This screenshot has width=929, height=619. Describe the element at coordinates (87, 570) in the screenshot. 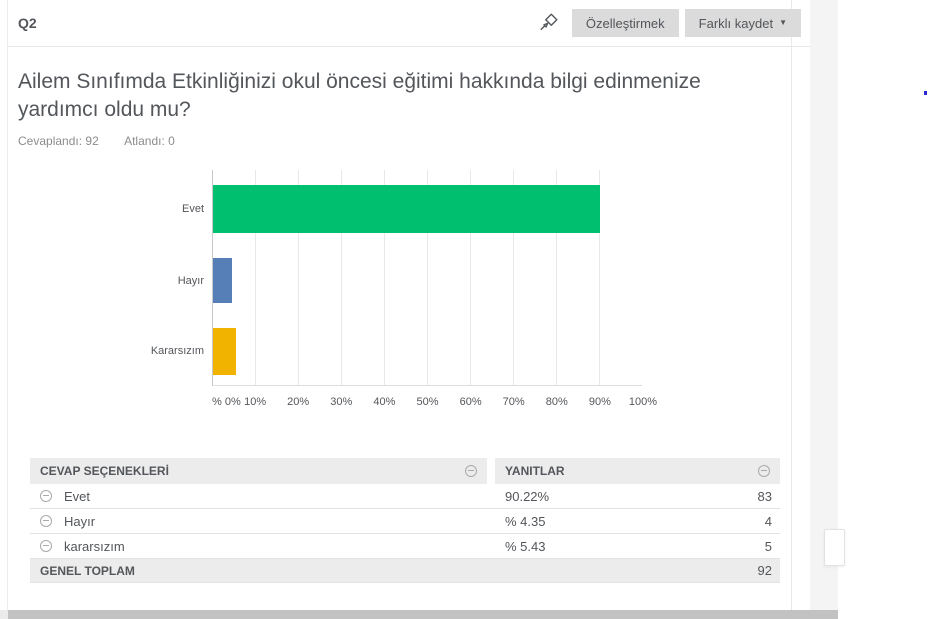

I see `total-label: GENEL TOPLAM` at that location.